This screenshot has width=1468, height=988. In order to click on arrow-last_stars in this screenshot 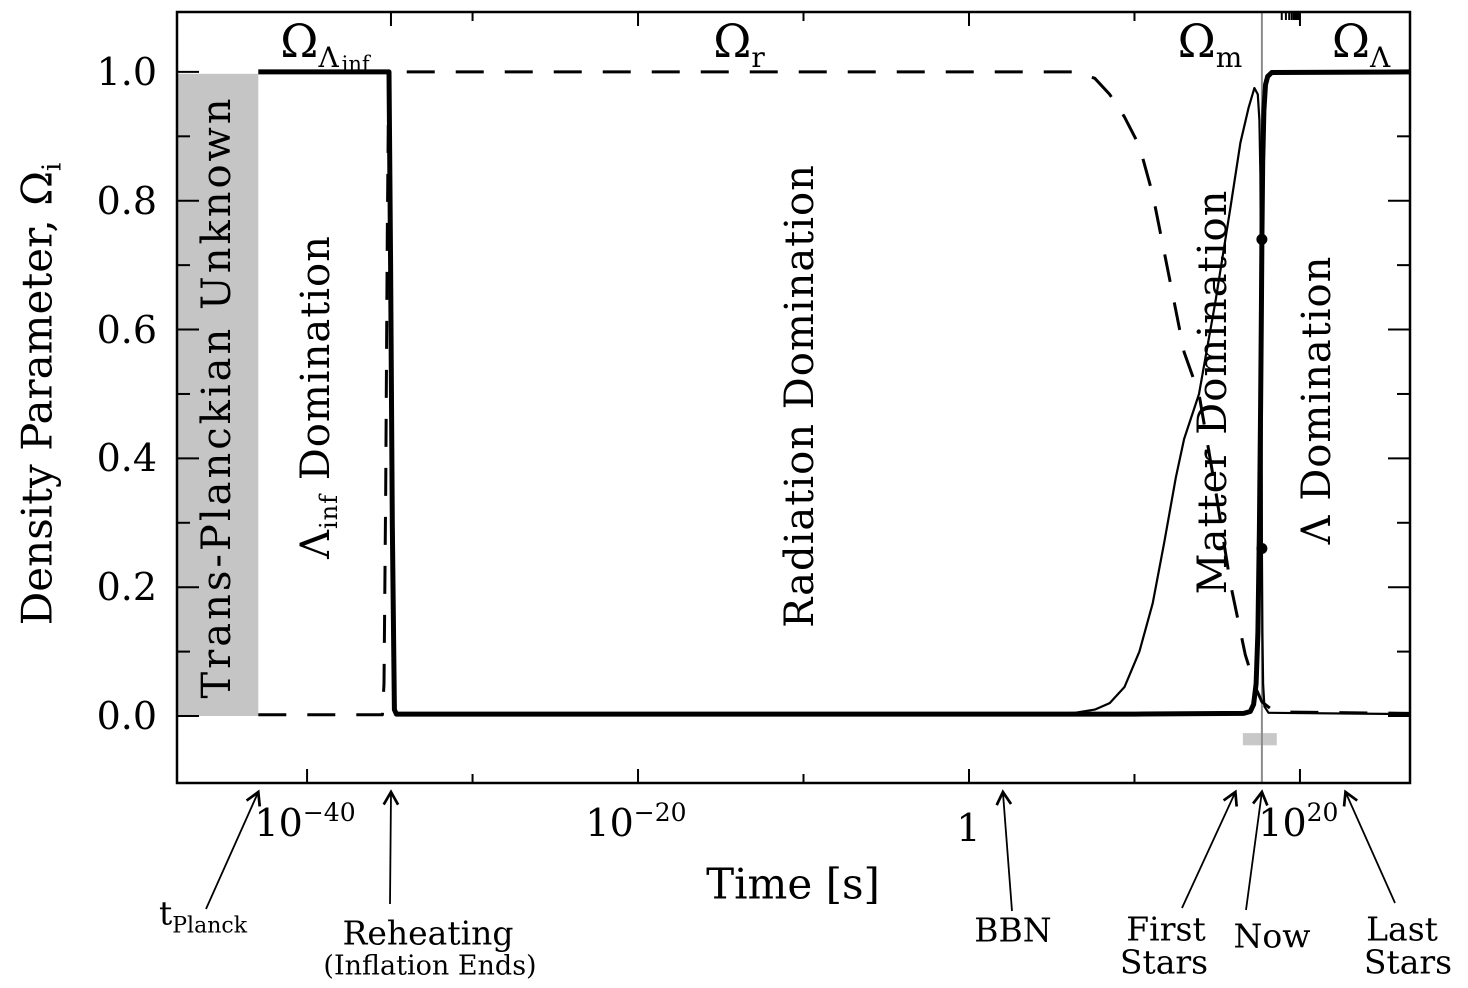, I will do `click(1369, 846)`.